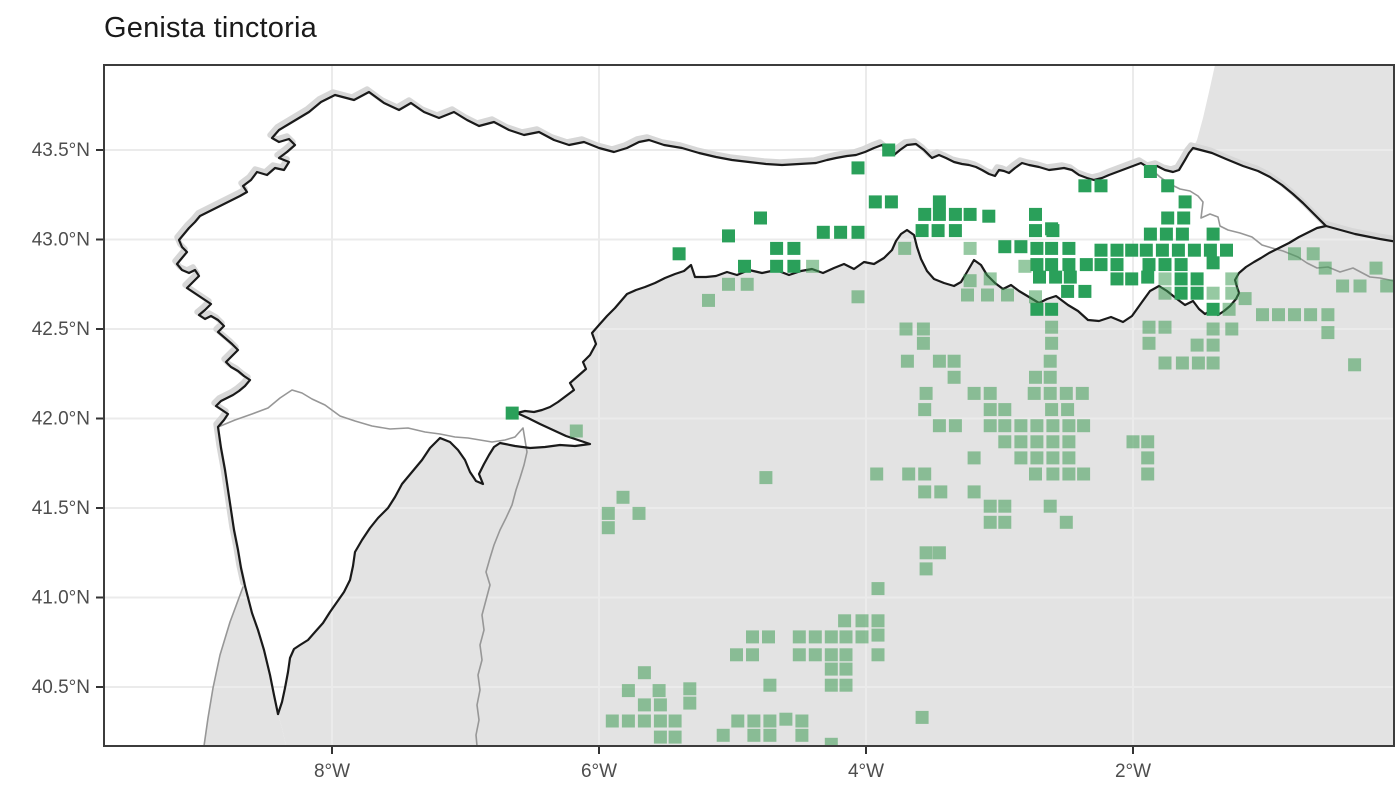 This screenshot has width=1400, height=800. Describe the element at coordinates (1133, 771) in the screenshot. I see `x-axis-label: 2°W` at that location.